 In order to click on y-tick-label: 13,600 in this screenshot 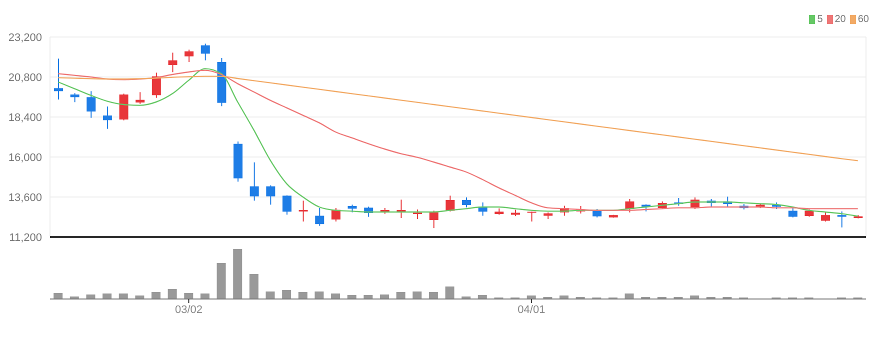, I will do `click(25, 198)`.